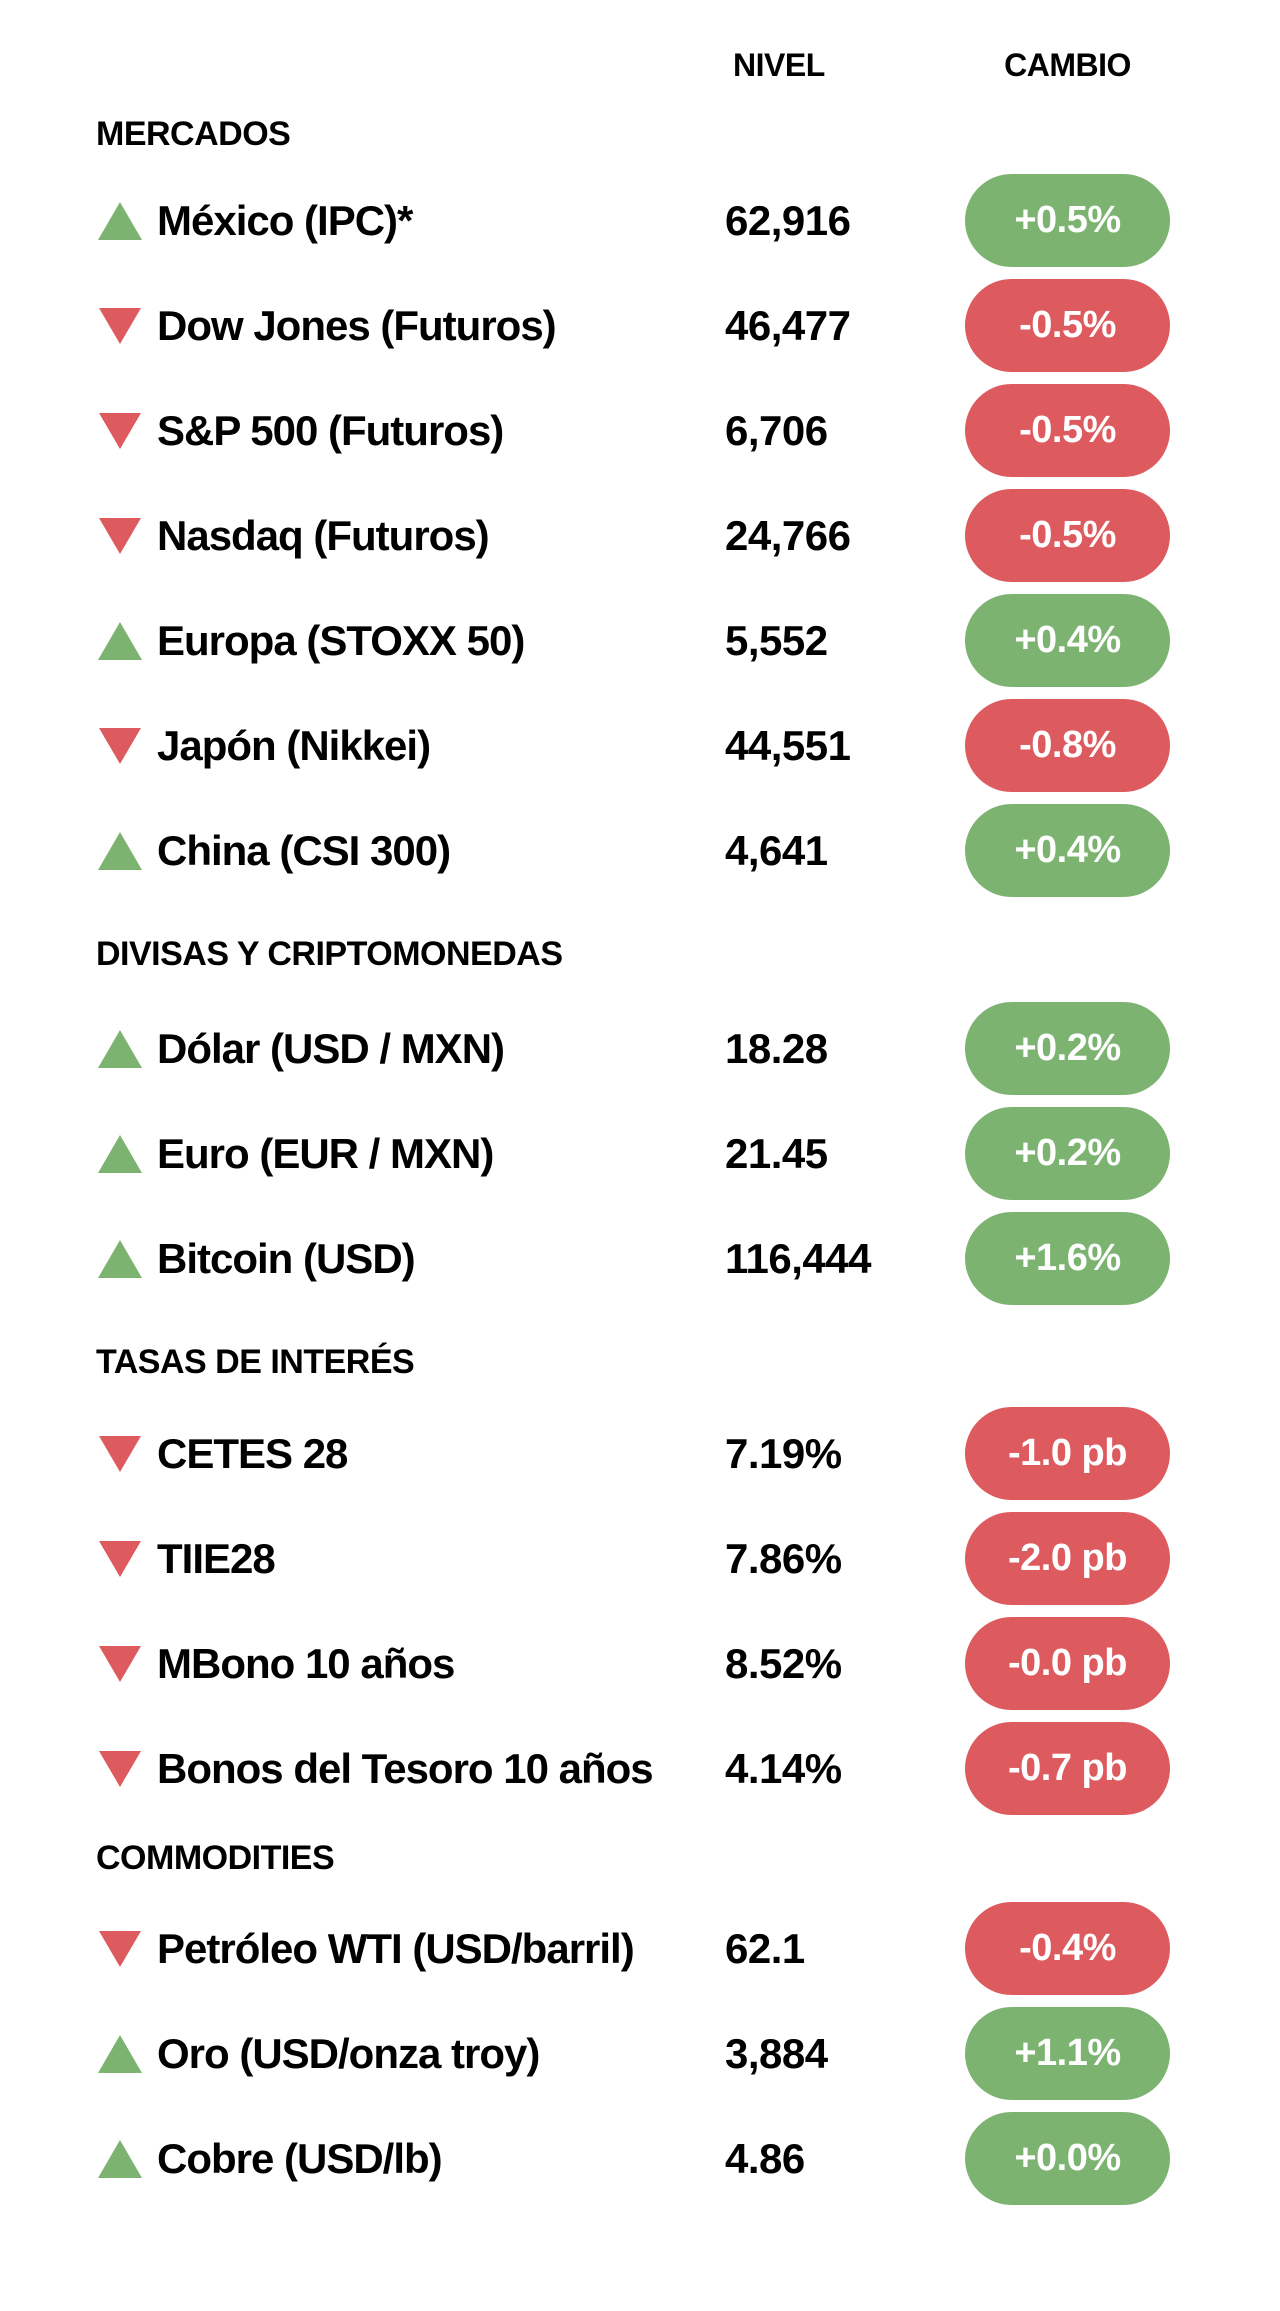 The width and height of the screenshot is (1280, 2311). What do you see at coordinates (255, 1362) in the screenshot?
I see `section-title-tasas: TASAS DE INTERÉS` at bounding box center [255, 1362].